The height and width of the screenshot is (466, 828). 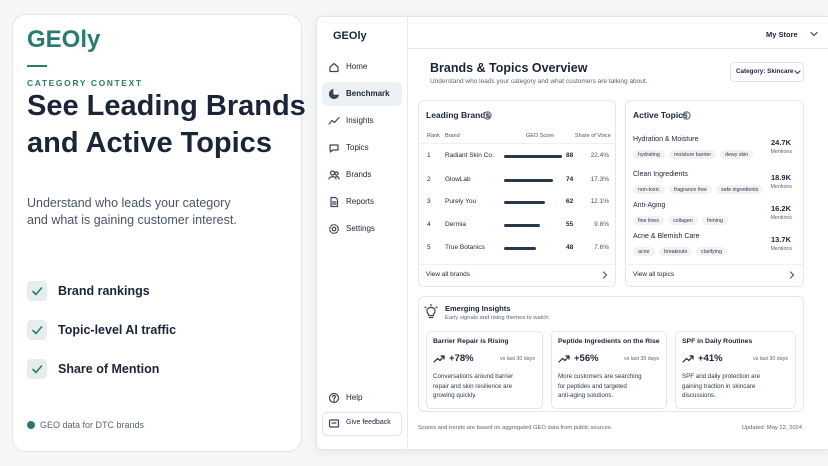 I want to click on insight-description: discussions., so click(x=699, y=395).